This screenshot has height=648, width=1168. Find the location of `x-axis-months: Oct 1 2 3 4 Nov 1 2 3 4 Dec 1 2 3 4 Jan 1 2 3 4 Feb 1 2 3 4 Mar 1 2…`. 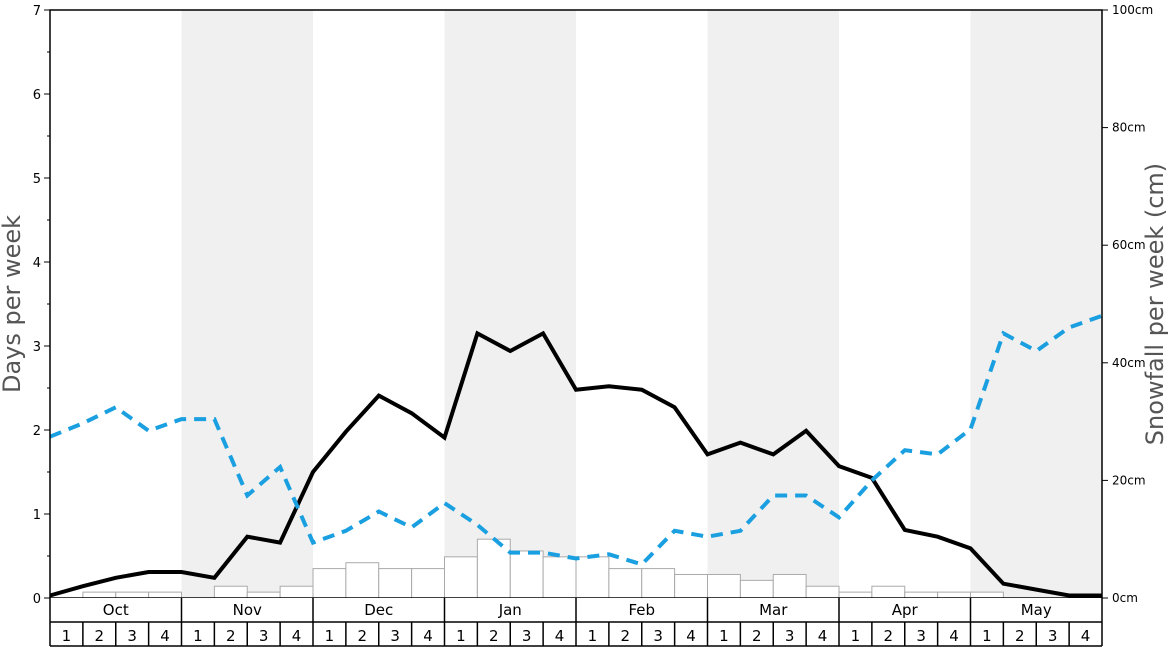

x-axis-months: Oct 1 2 3 4 Nov 1 2 3 4 Dec 1 2 3 4 Jan 1 2 3 4 Feb 1 2 3 4 Mar 1 2… is located at coordinates (576, 622).